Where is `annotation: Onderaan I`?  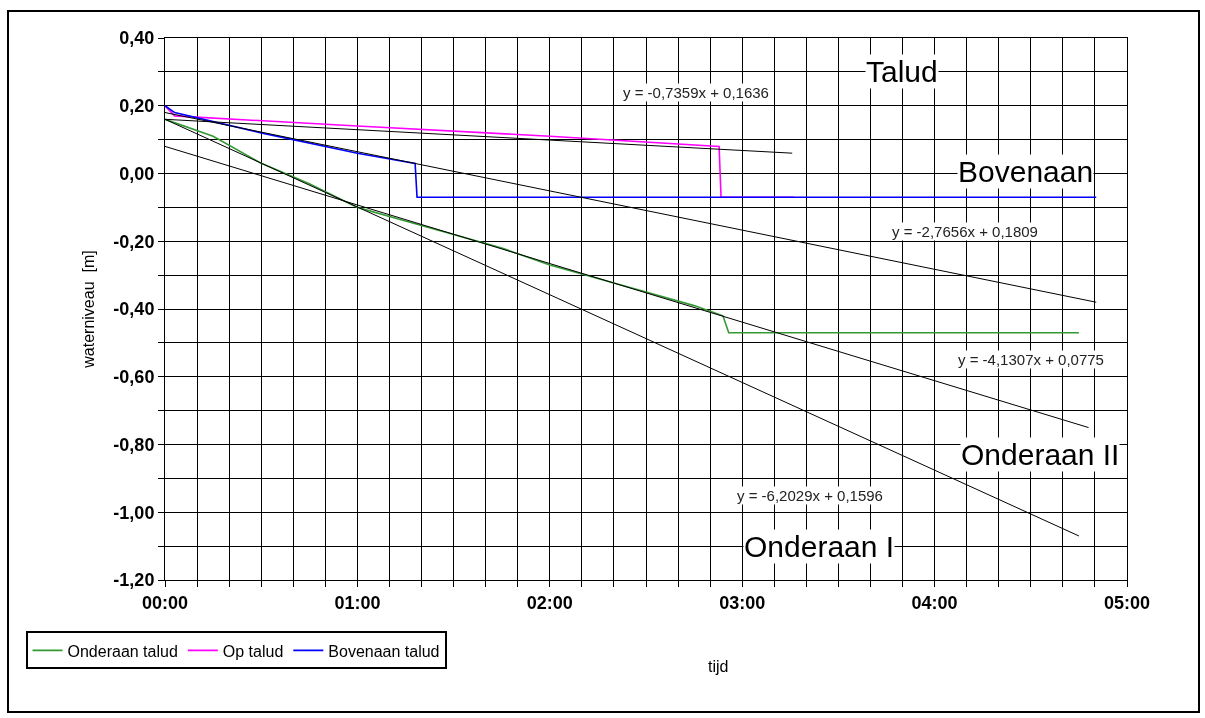
annotation: Onderaan I is located at coordinates (819, 546).